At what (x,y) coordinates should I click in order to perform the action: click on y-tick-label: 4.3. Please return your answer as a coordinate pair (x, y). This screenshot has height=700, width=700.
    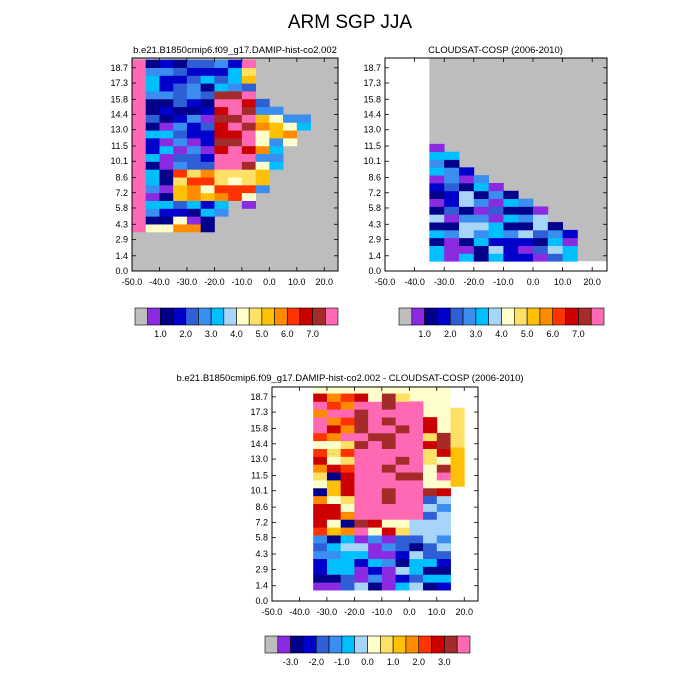
    Looking at the image, I should click on (261, 554).